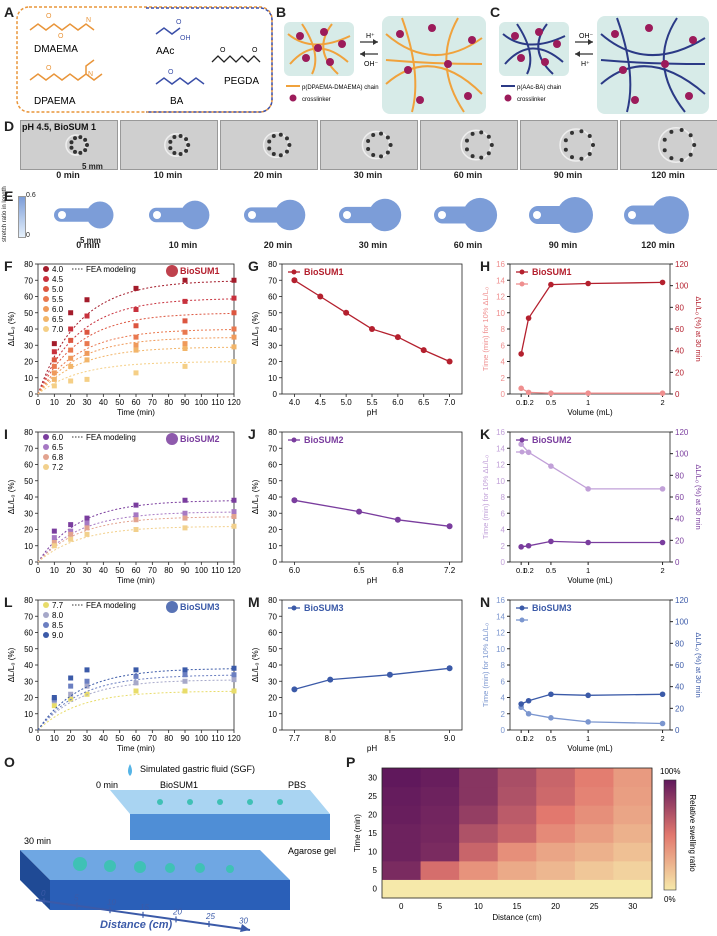  I want to click on y-left-tick-label: 10, so click(500, 481).